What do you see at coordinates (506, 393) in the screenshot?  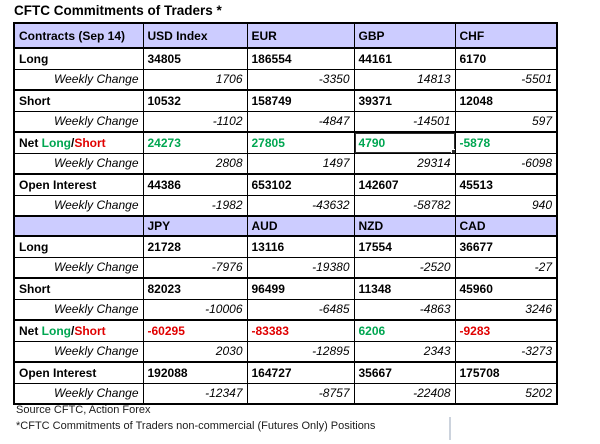 I see `cell-oi-wc-cad: 5202` at bounding box center [506, 393].